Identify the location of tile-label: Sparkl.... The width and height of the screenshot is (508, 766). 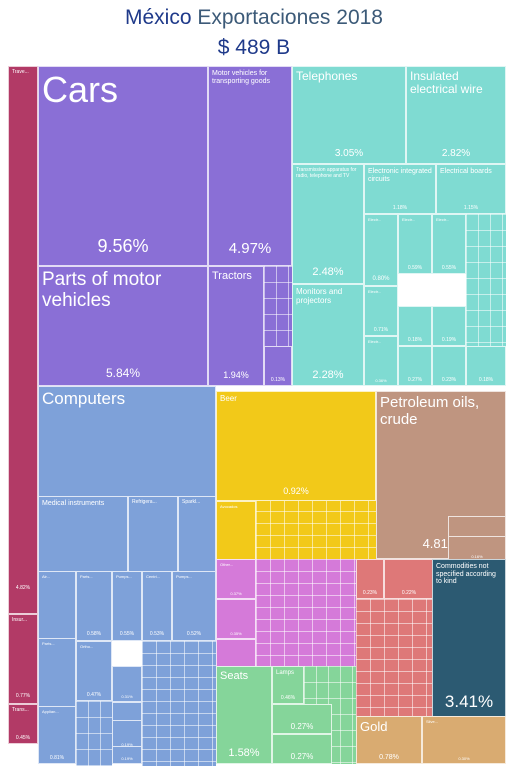
(191, 502).